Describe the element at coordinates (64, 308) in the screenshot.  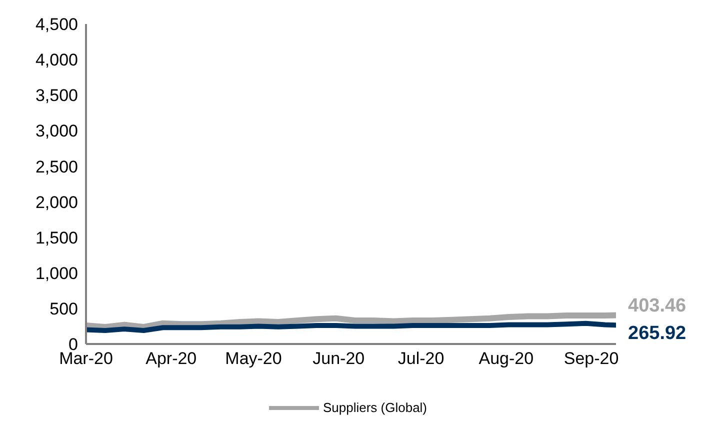
I see `y-tick-label: 500` at that location.